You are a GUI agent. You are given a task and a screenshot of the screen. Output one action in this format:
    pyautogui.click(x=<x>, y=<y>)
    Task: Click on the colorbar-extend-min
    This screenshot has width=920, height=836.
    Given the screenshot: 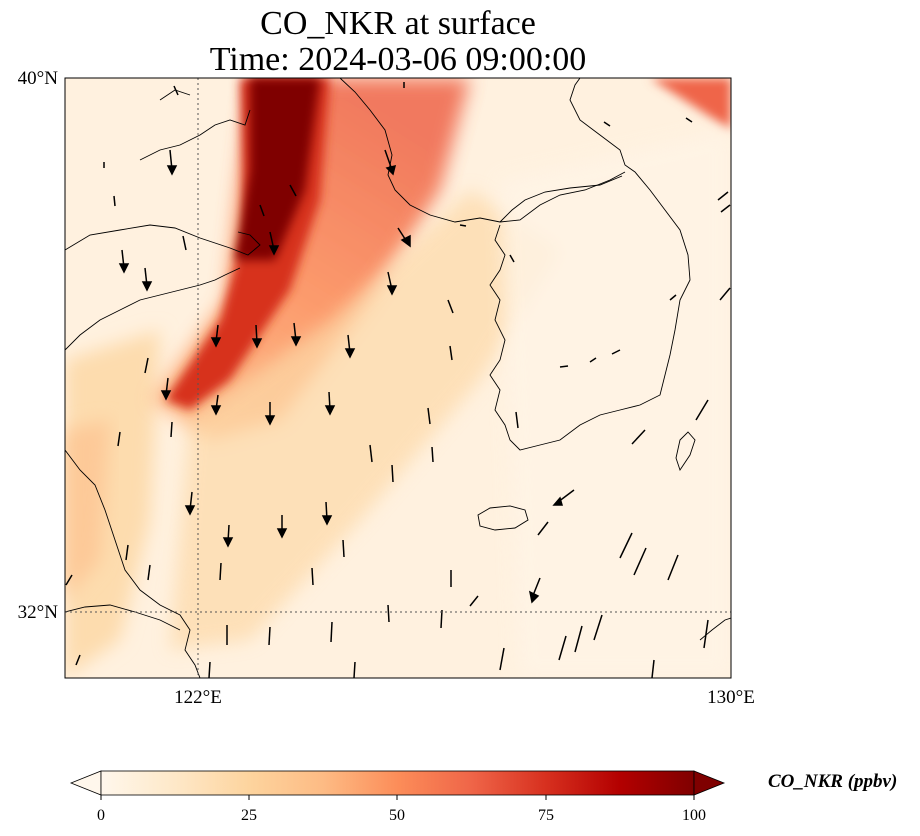 What is the action you would take?
    pyautogui.click(x=85, y=783)
    